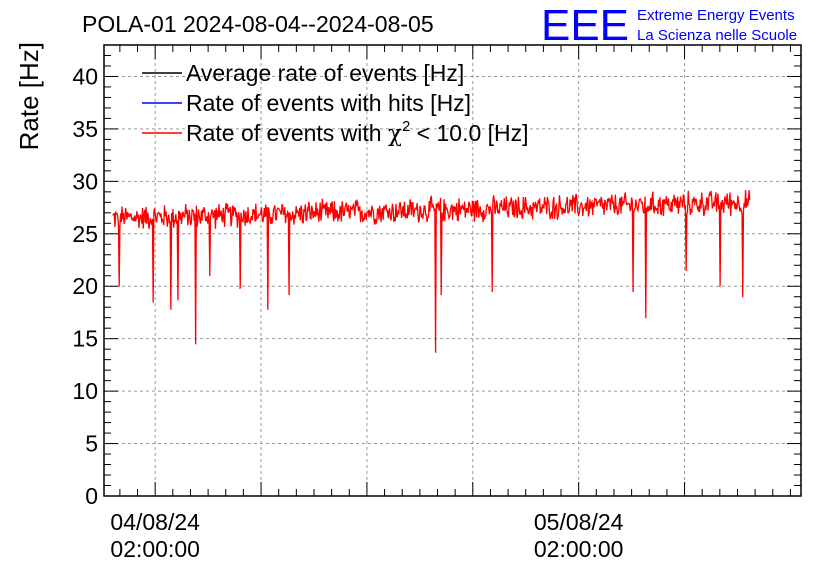 This screenshot has width=836, height=572. What do you see at coordinates (287, 133) in the screenshot?
I see `legend-text: Rate of events with` at bounding box center [287, 133].